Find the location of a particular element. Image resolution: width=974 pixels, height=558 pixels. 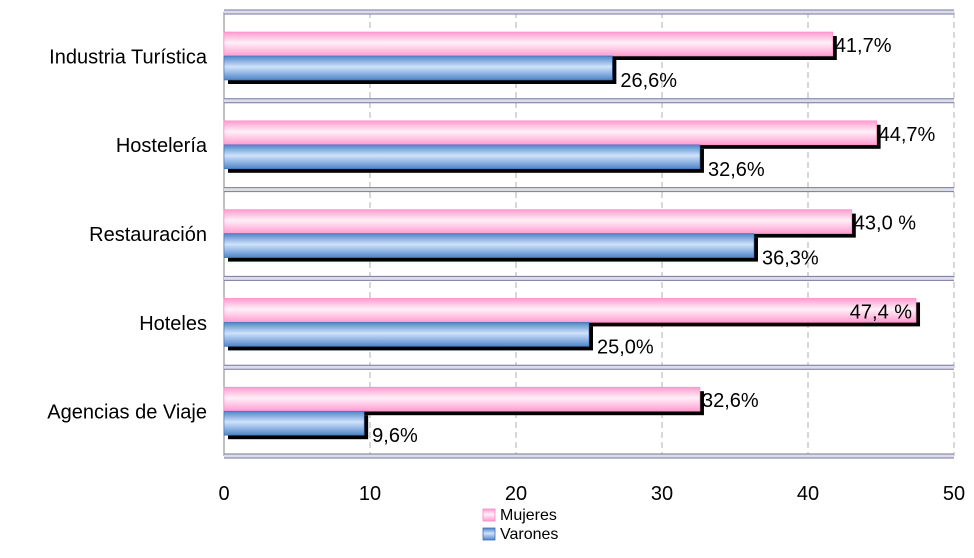

data-label-varones: 36,3% is located at coordinates (790, 259).